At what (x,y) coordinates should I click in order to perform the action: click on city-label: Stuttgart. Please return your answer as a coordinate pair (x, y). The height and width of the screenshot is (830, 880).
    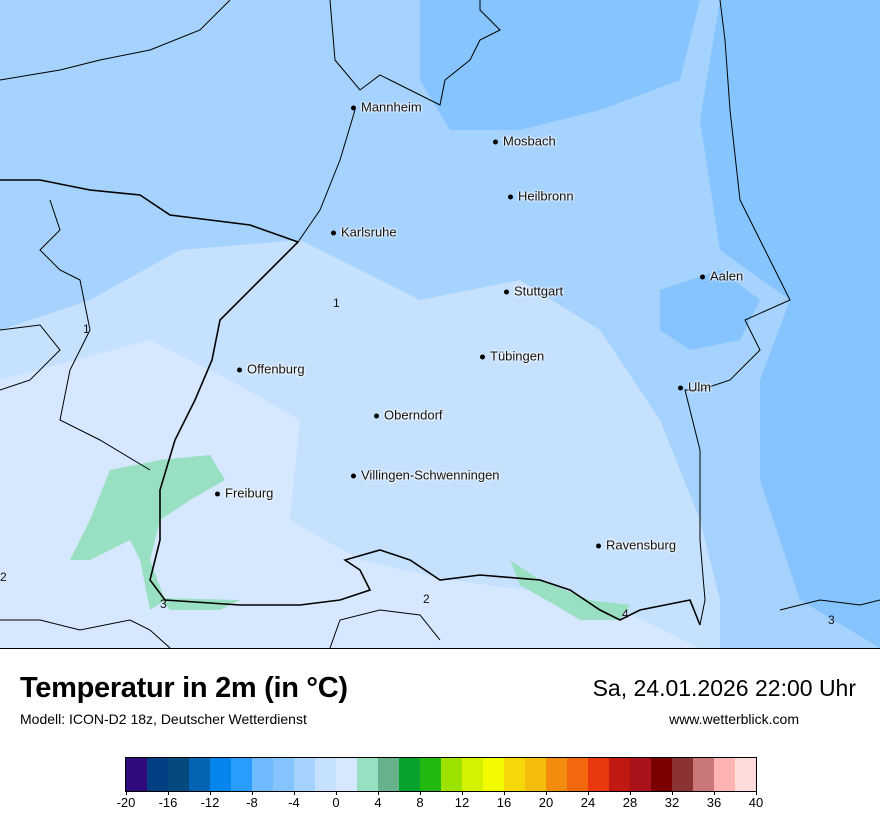
    Looking at the image, I should click on (539, 291).